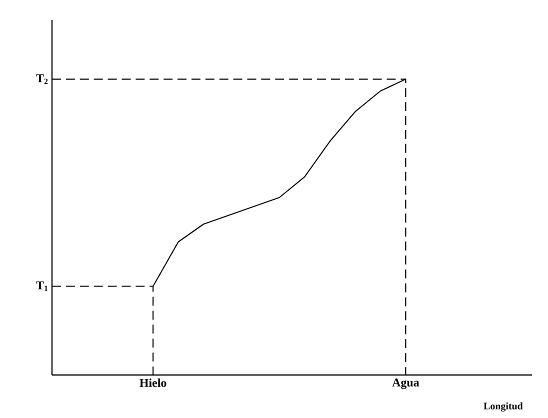 The image size is (548, 418). I want to click on ref-line-label: T$_{2}$, so click(42, 79).